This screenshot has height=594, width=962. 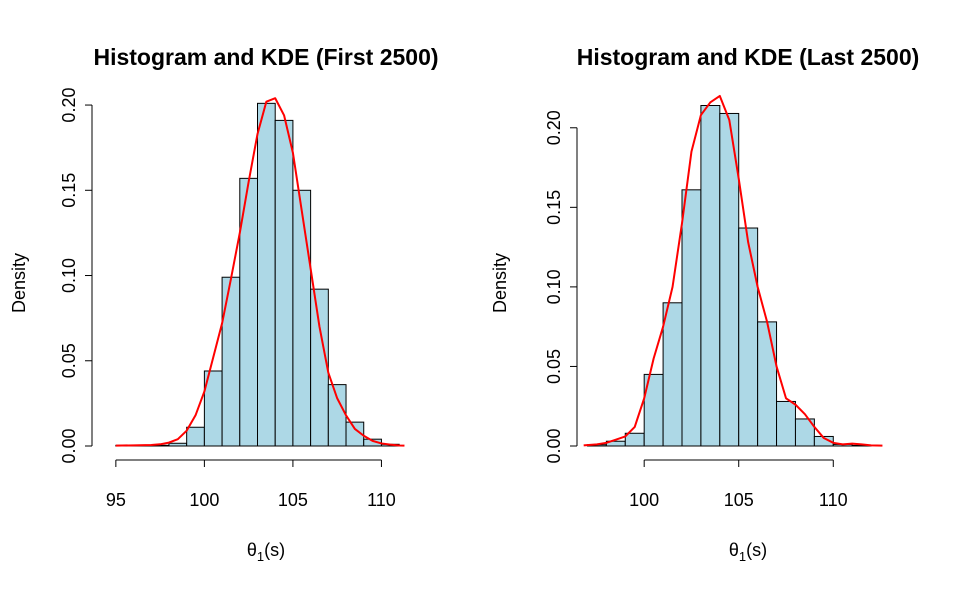 I want to click on x-tick-label: 95, so click(x=116, y=500).